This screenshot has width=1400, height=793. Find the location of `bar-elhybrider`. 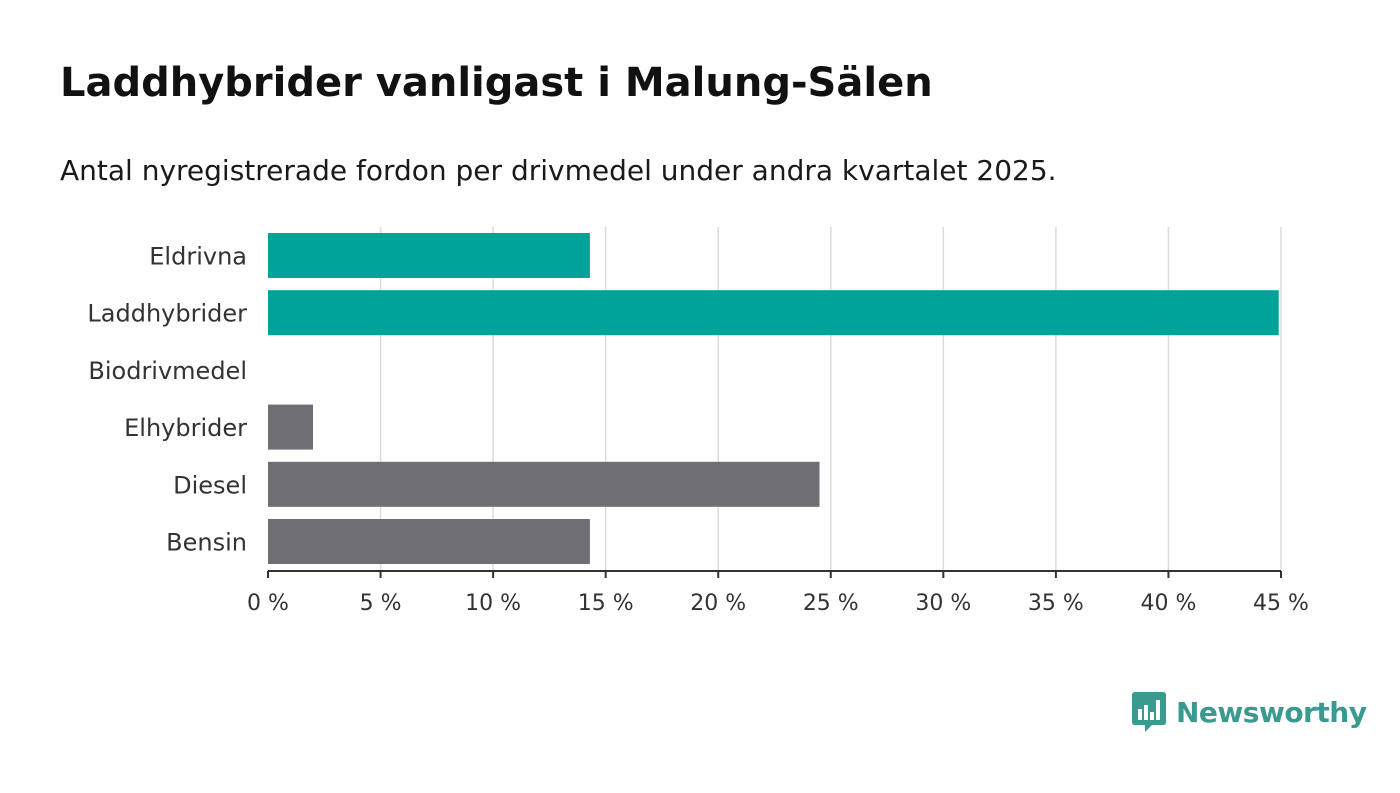

bar-elhybrider is located at coordinates (291, 427).